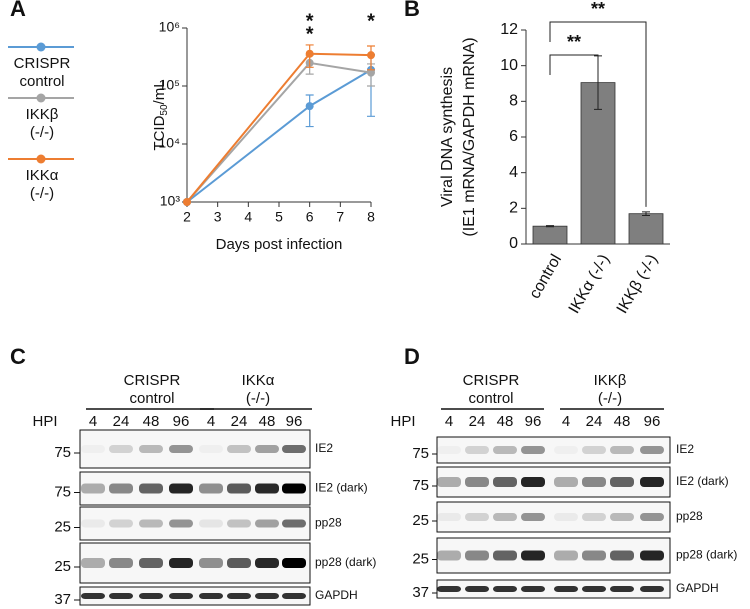  Describe the element at coordinates (42, 184) in the screenshot. I see `legend-label: IKKα (-/-)` at that location.